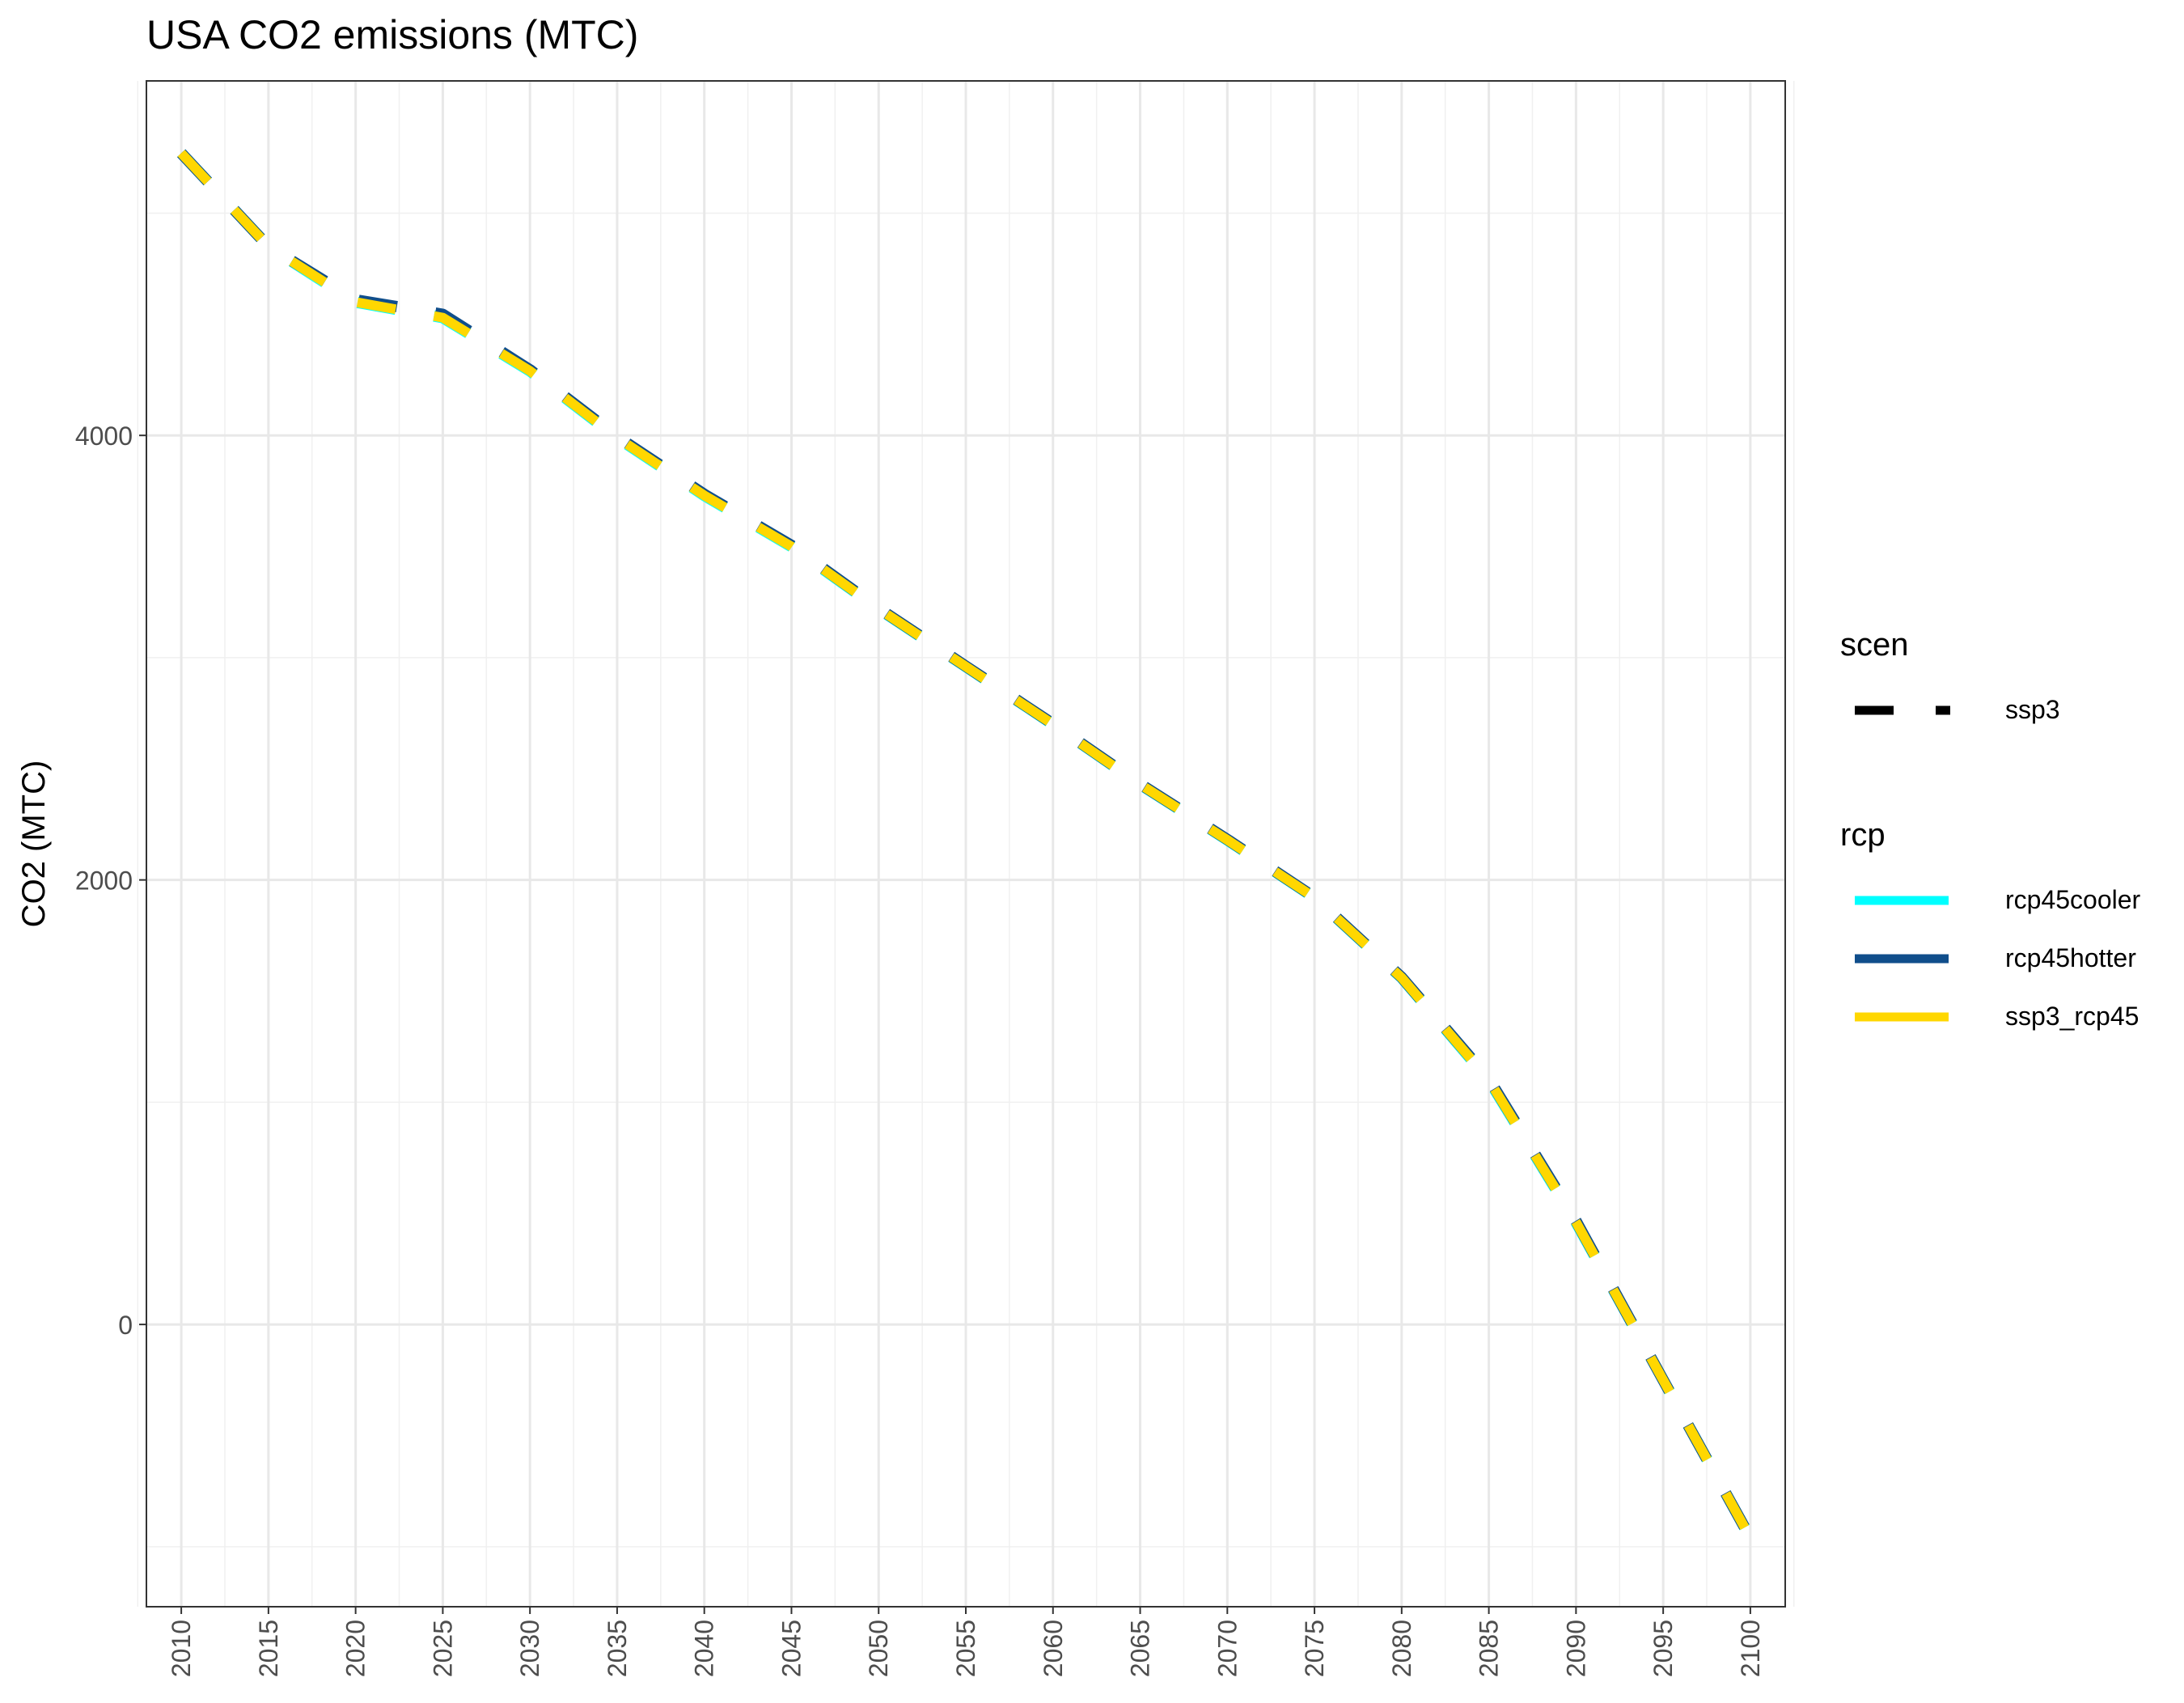 Image resolution: width=2184 pixels, height=1703 pixels. Describe the element at coordinates (181, 1648) in the screenshot. I see `x-tick-label: 2010` at that location.